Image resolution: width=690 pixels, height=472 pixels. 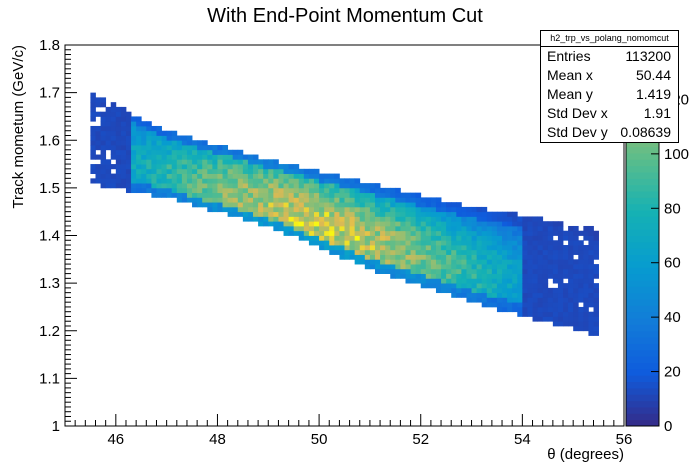 What do you see at coordinates (642, 340) in the screenshot?
I see `palette-band` at bounding box center [642, 340].